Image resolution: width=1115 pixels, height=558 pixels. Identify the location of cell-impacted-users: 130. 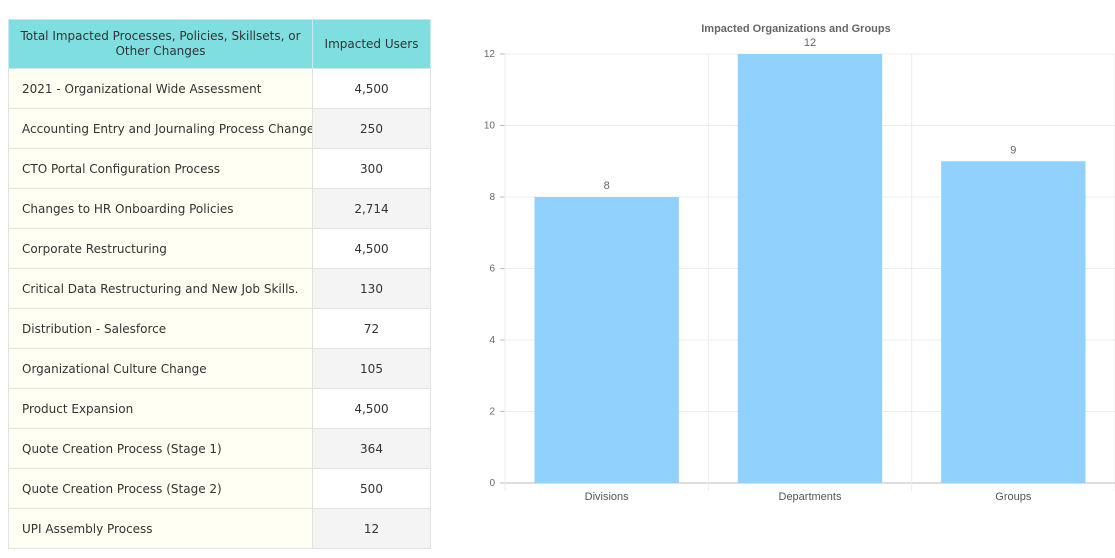
(371, 288).